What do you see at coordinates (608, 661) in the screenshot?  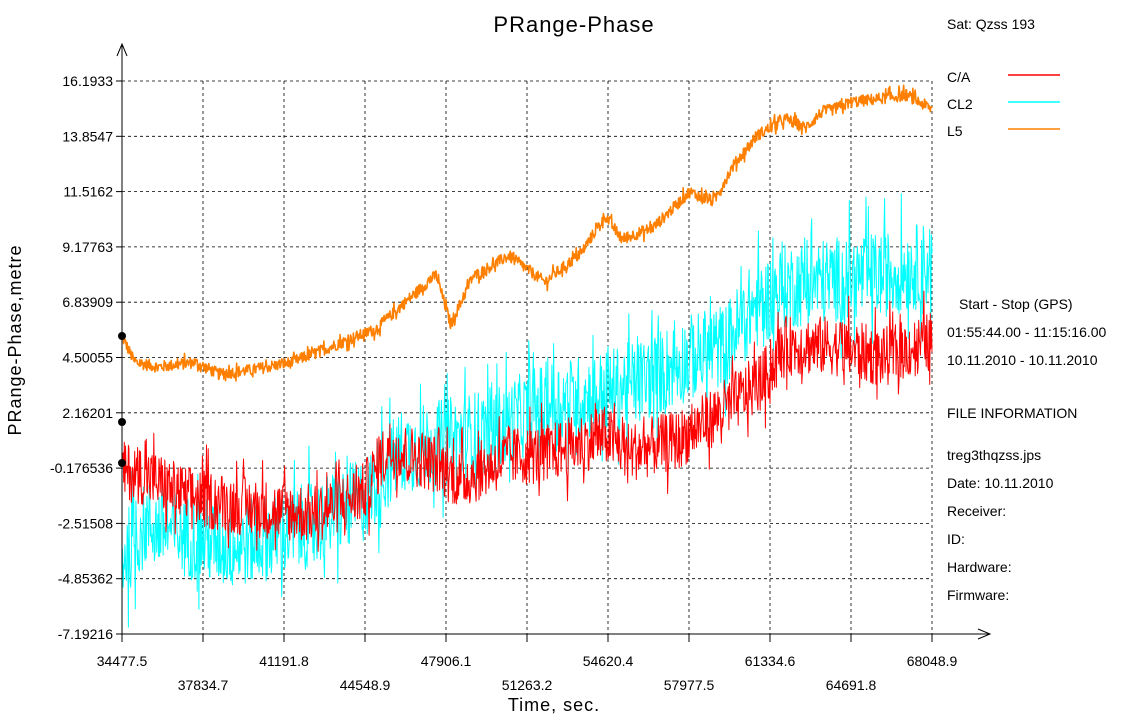 I see `x-tick-label: 54620.4` at bounding box center [608, 661].